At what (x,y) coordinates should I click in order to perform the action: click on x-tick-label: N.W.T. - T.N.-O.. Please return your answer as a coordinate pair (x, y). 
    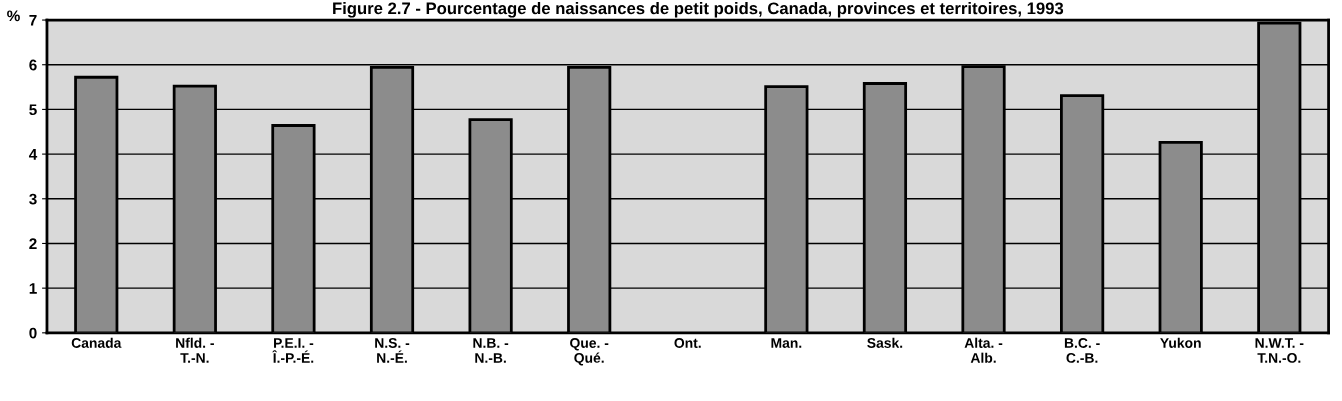
    Looking at the image, I should click on (1279, 350).